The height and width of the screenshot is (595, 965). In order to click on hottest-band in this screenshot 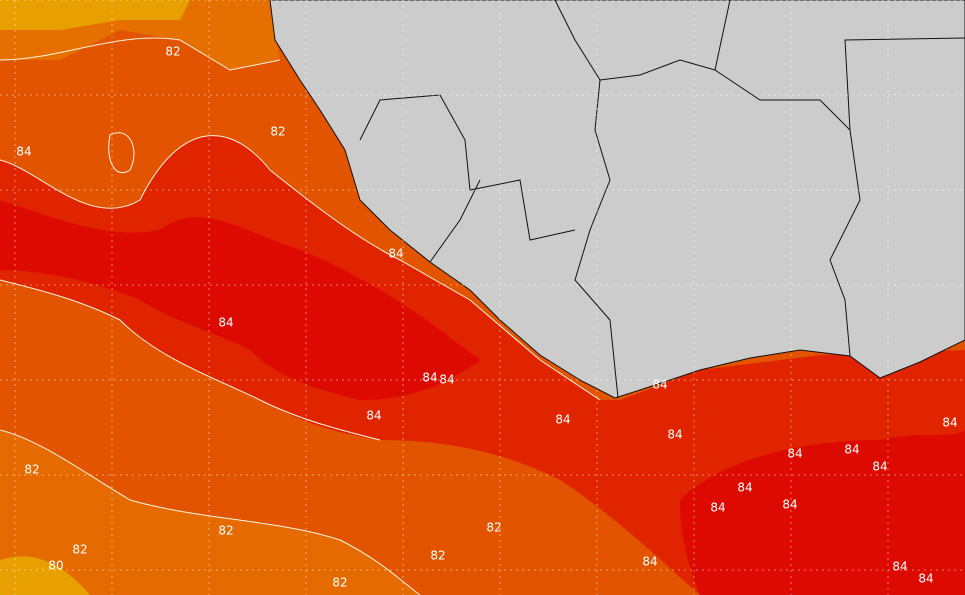, I will do `click(822, 512)`.